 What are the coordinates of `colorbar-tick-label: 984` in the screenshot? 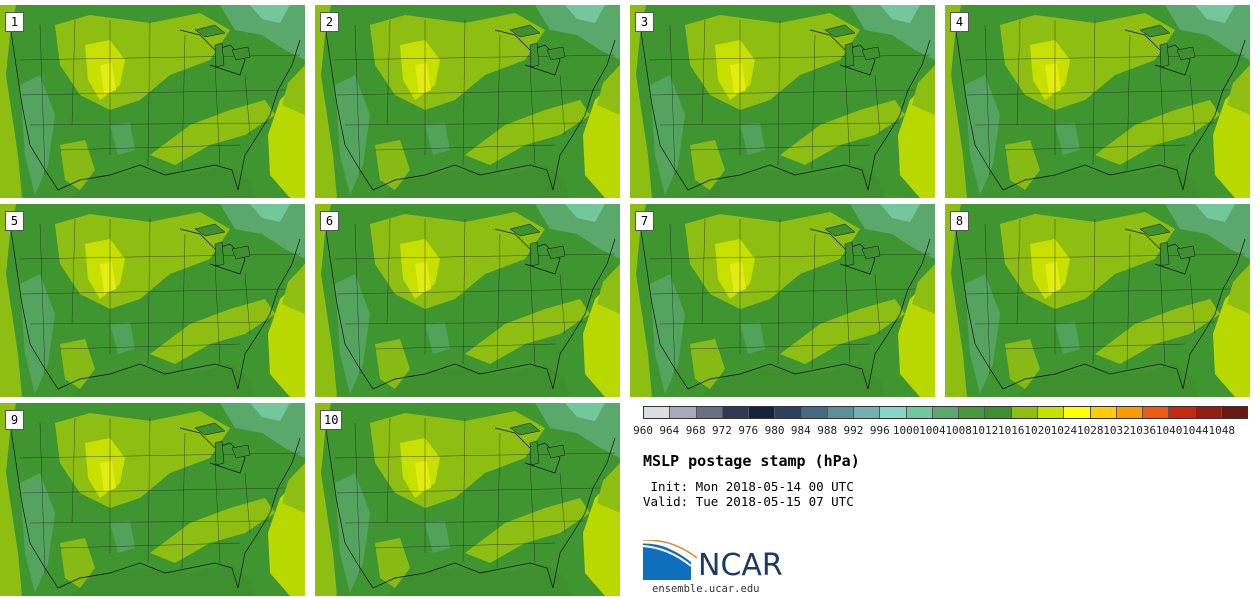 It's located at (800, 430).